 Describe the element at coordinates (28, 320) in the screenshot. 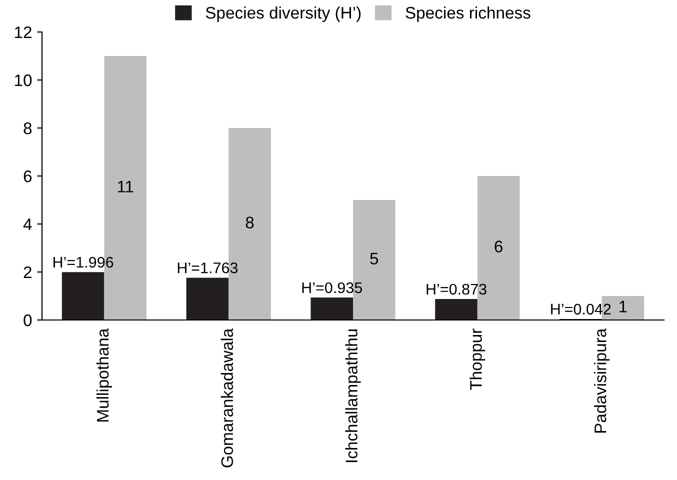

I see `y-tick-label: 0` at that location.